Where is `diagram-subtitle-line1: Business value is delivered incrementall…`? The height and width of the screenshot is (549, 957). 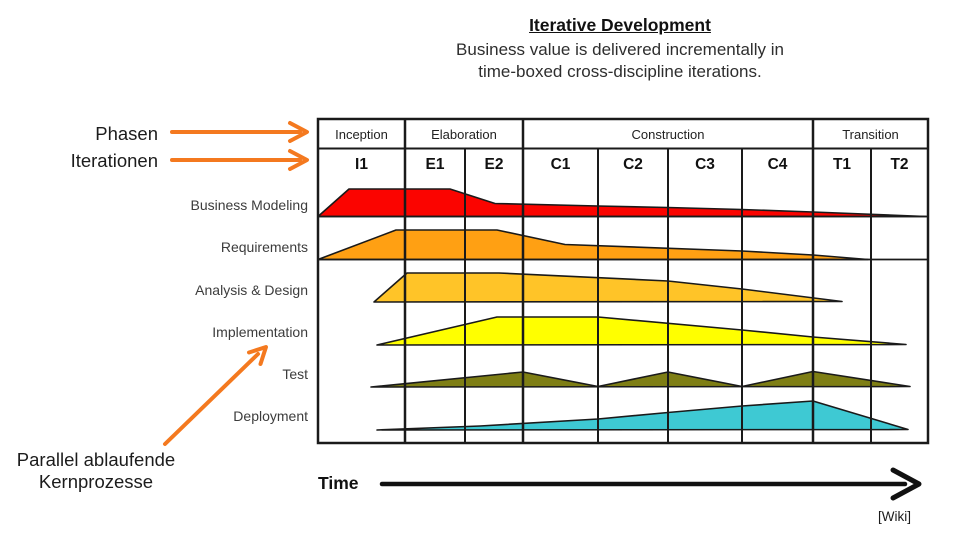 diagram-subtitle-line1: Business value is delivered incrementall… is located at coordinates (620, 49).